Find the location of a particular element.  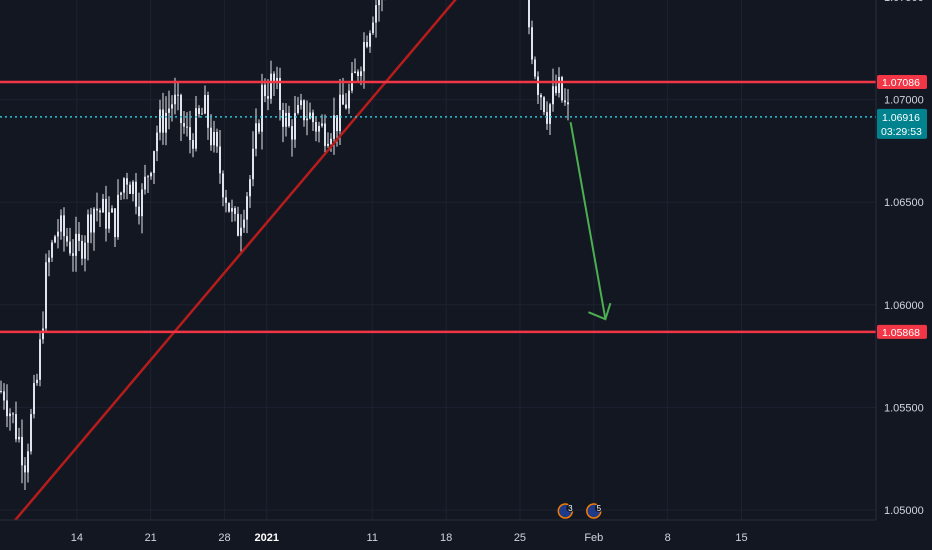

forecast-arrow-layer is located at coordinates (590, 221).